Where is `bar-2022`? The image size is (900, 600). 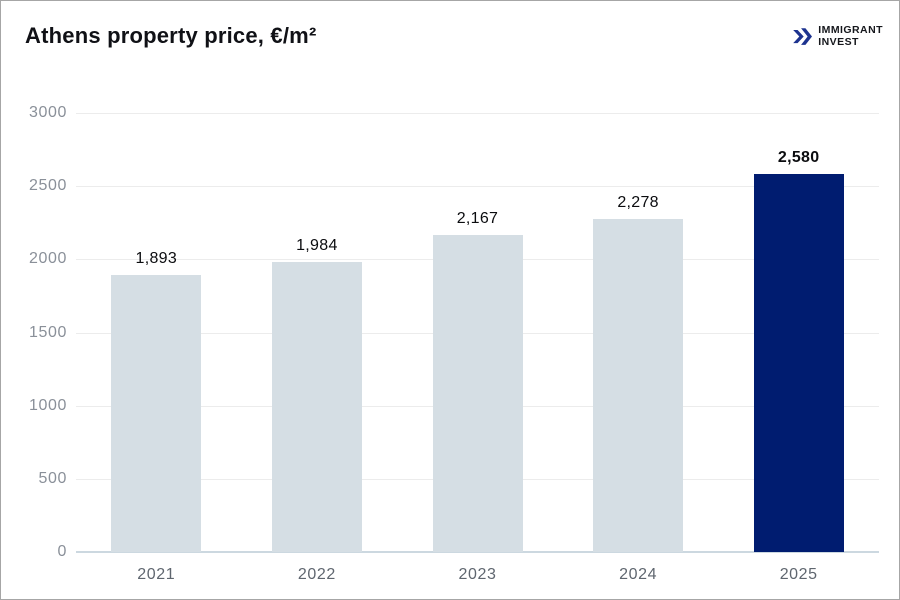 bar-2022 is located at coordinates (316, 406).